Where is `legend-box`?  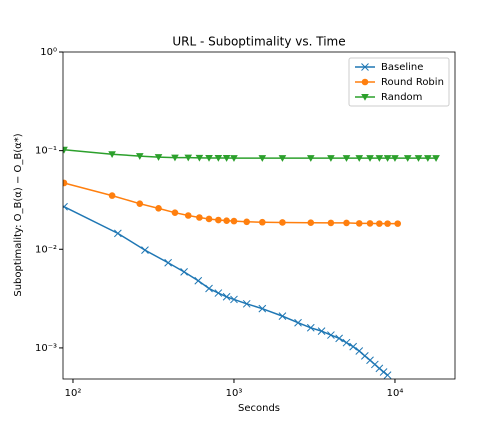 legend-box is located at coordinates (399, 82).